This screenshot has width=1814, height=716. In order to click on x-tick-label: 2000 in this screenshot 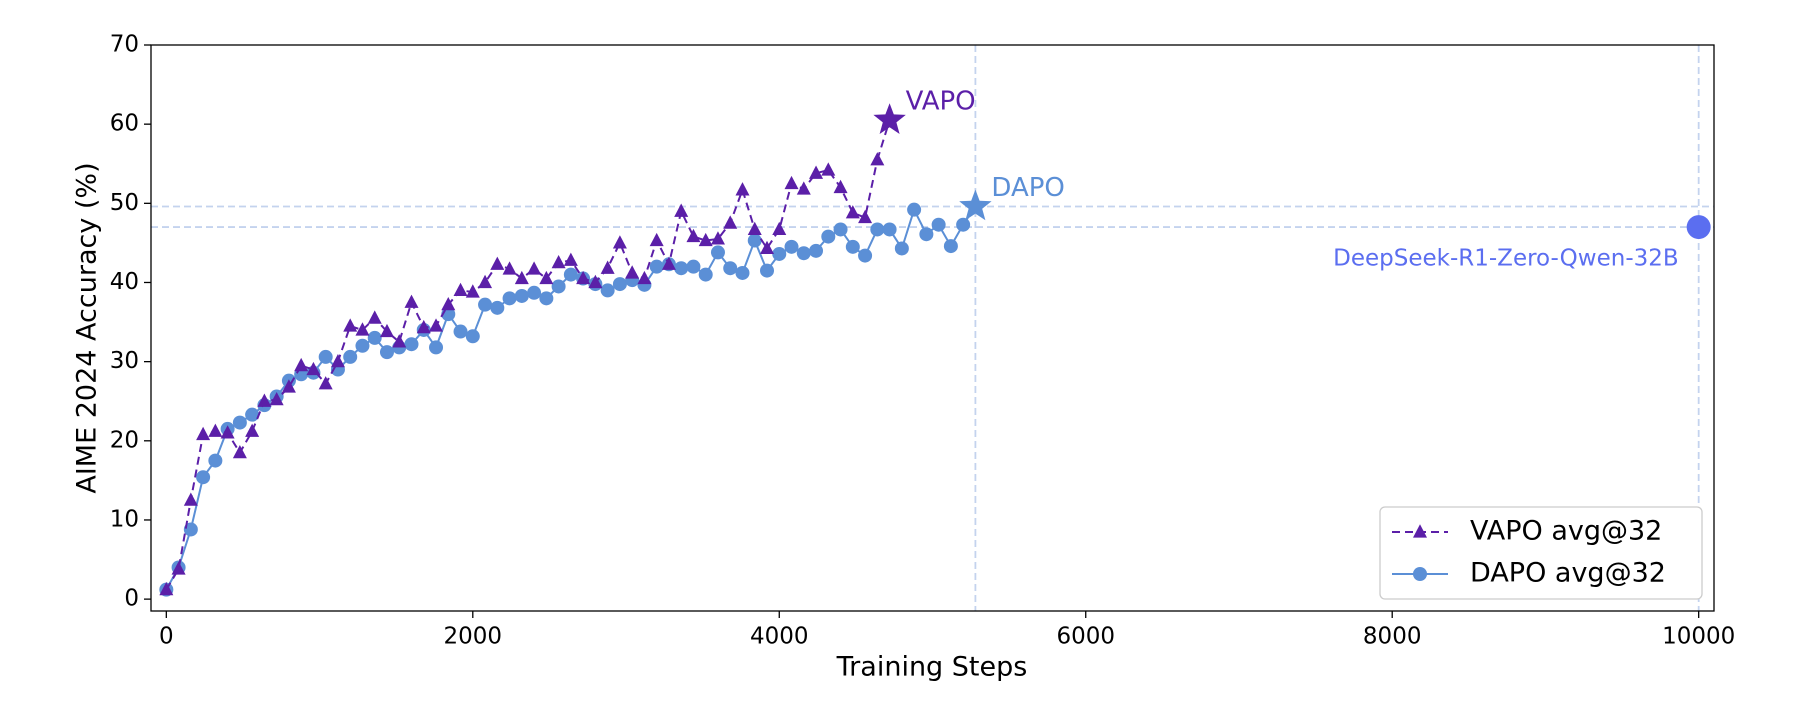, I will do `click(473, 637)`.